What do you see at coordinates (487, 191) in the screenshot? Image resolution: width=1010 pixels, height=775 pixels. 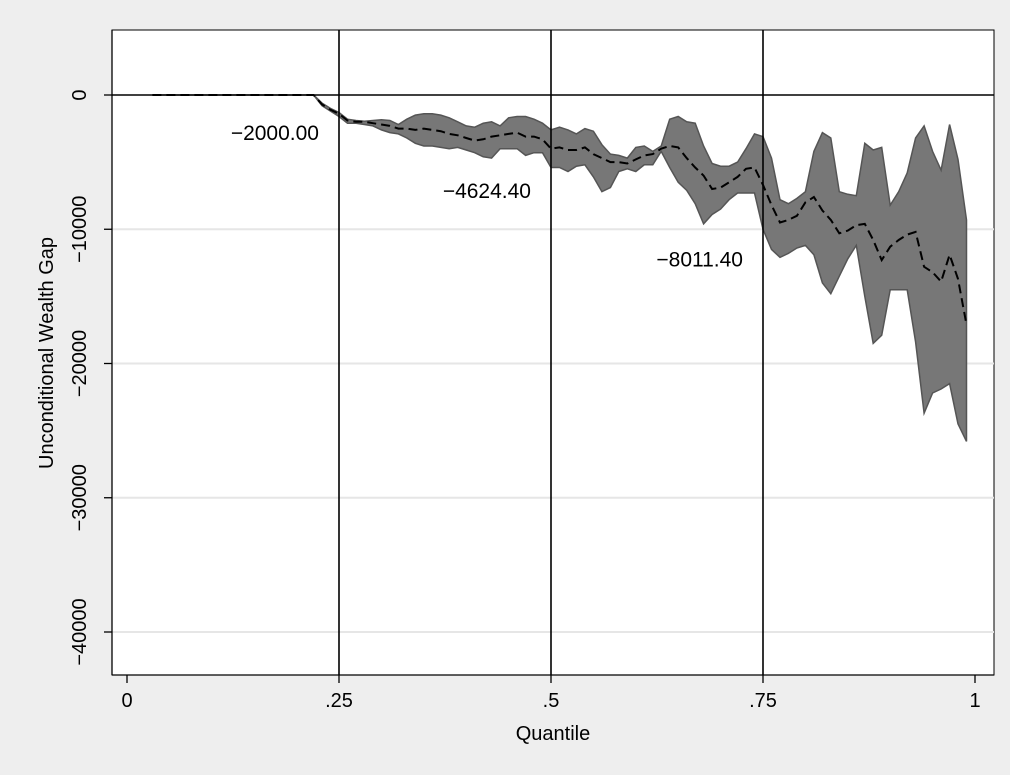 I see `annotation-1: −4624.40` at bounding box center [487, 191].